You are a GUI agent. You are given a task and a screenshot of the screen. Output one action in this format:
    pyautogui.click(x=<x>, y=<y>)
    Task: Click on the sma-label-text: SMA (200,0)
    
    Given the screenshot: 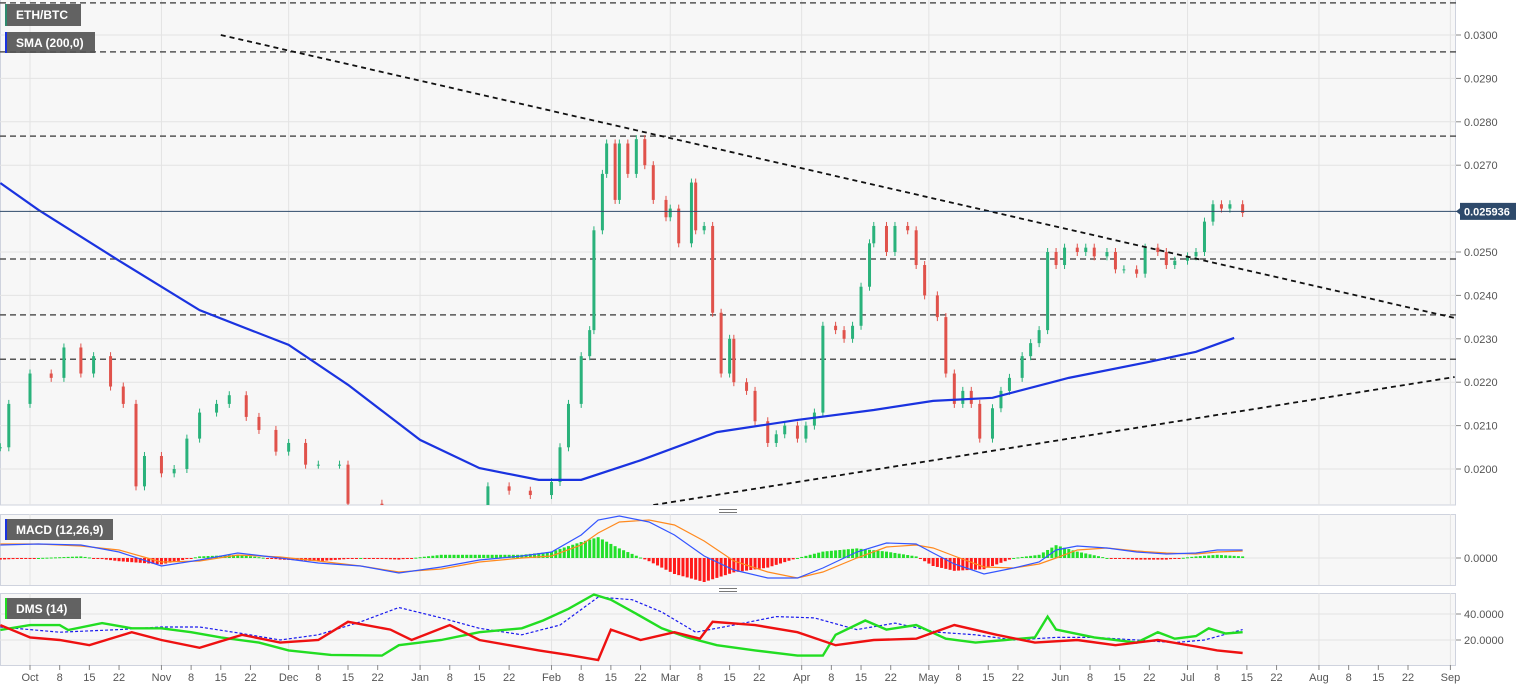 What is the action you would take?
    pyautogui.click(x=50, y=43)
    